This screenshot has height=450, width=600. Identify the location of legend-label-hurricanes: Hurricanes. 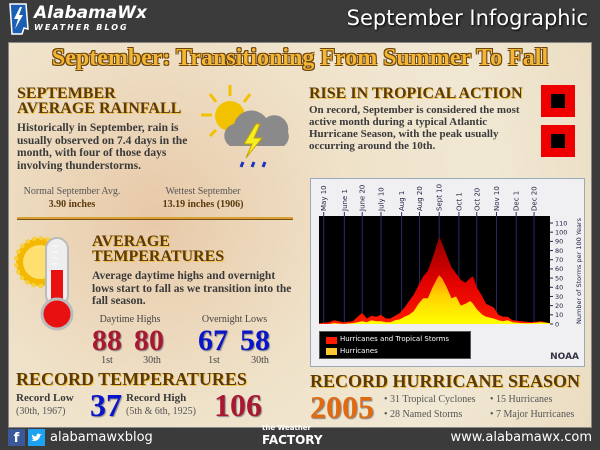
(359, 351).